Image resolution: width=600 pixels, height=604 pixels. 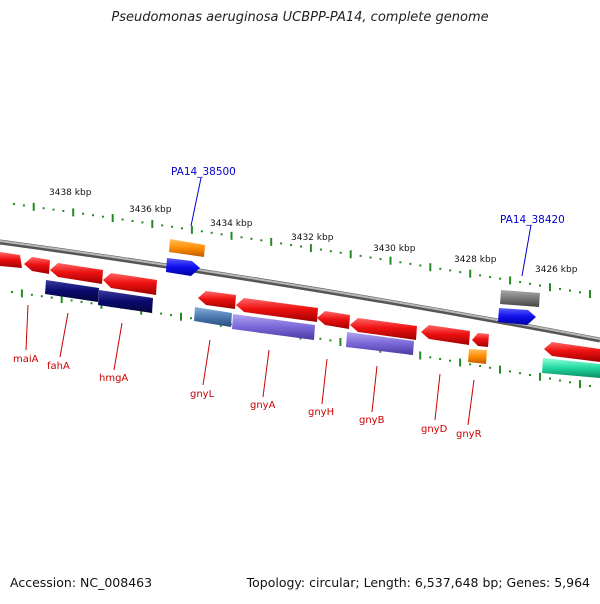 What do you see at coordinates (58, 366) in the screenshot?
I see `gene-label-faha: fahA` at bounding box center [58, 366].